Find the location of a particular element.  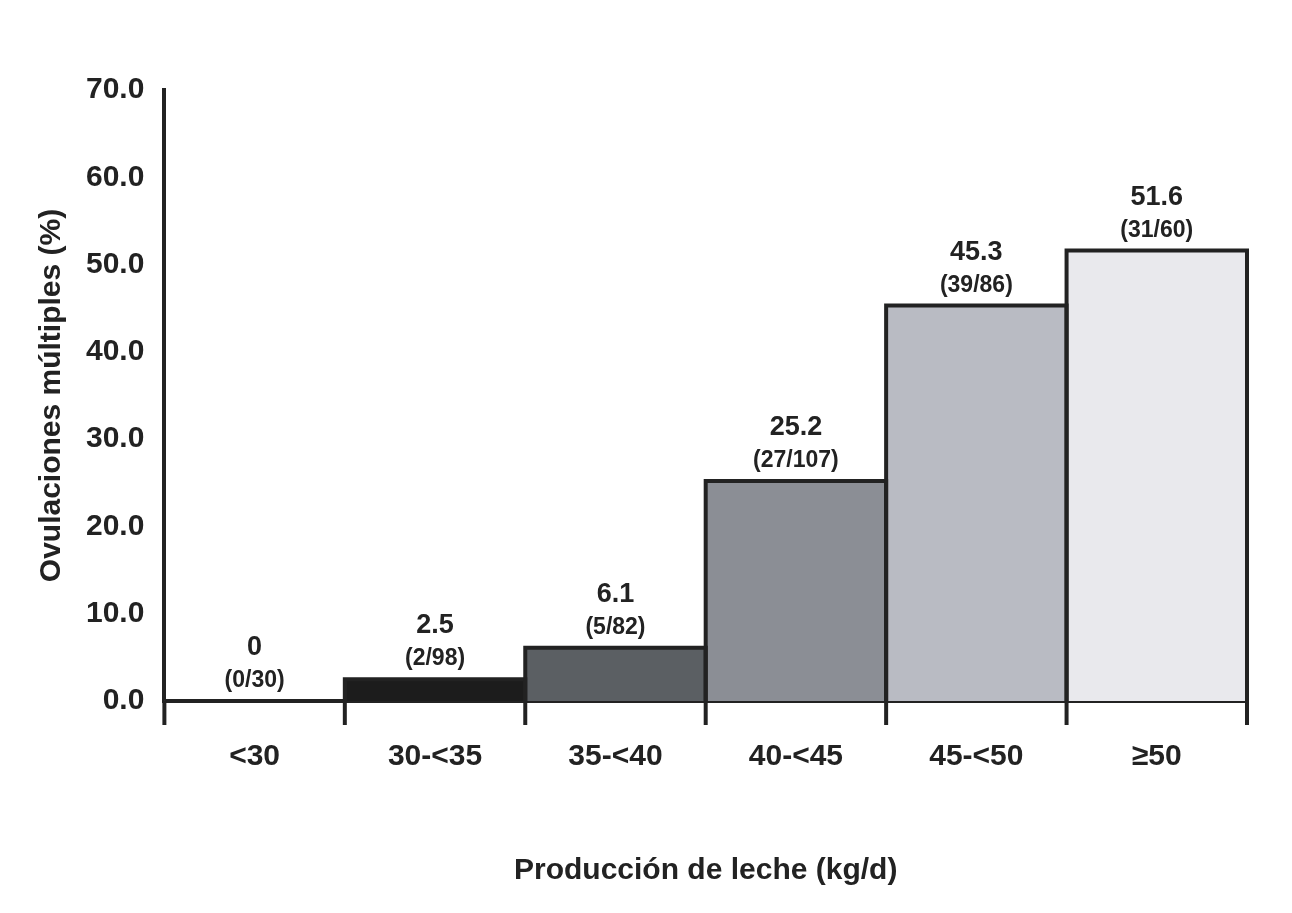

data-label: 0 (0/30) is located at coordinates (254, 661).